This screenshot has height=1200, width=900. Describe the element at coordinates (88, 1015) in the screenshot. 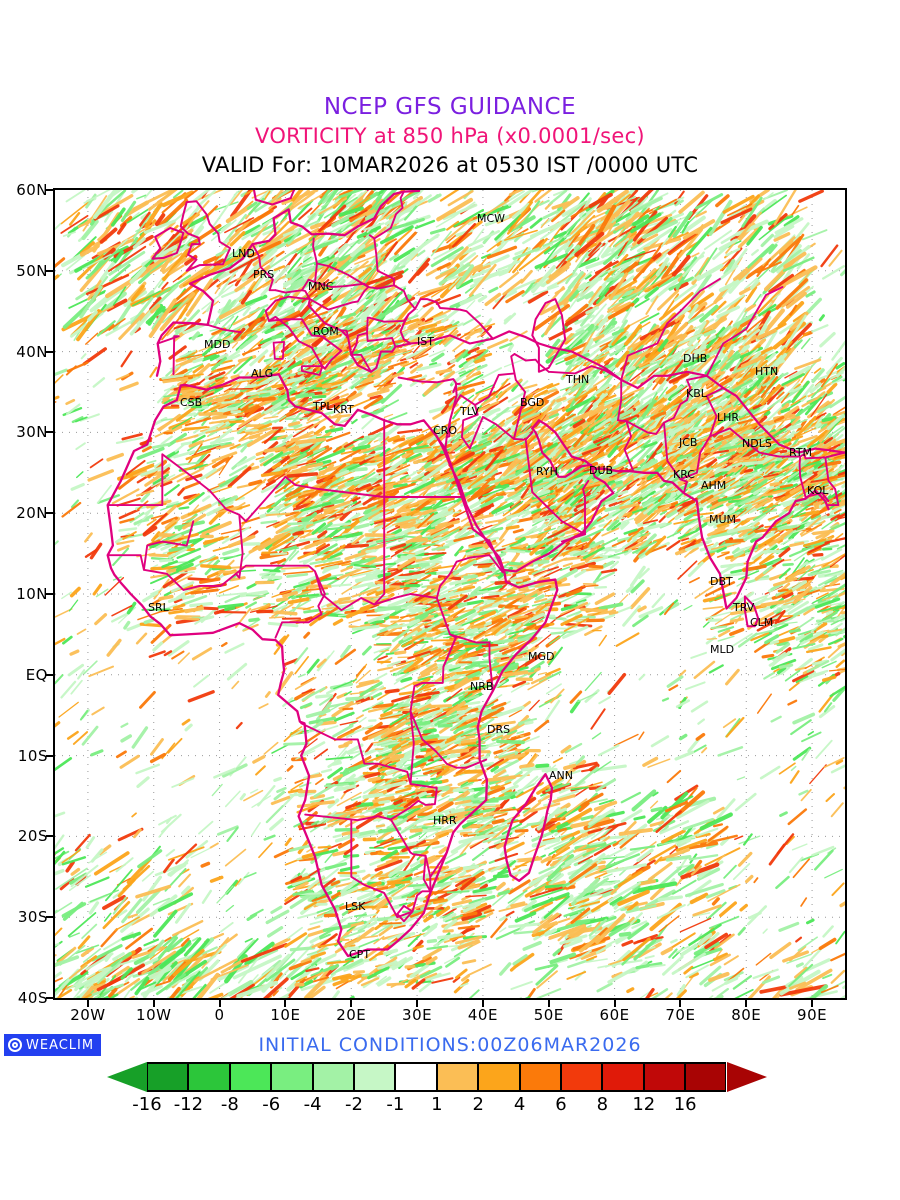

I see `x-tick-label: 20W` at that location.